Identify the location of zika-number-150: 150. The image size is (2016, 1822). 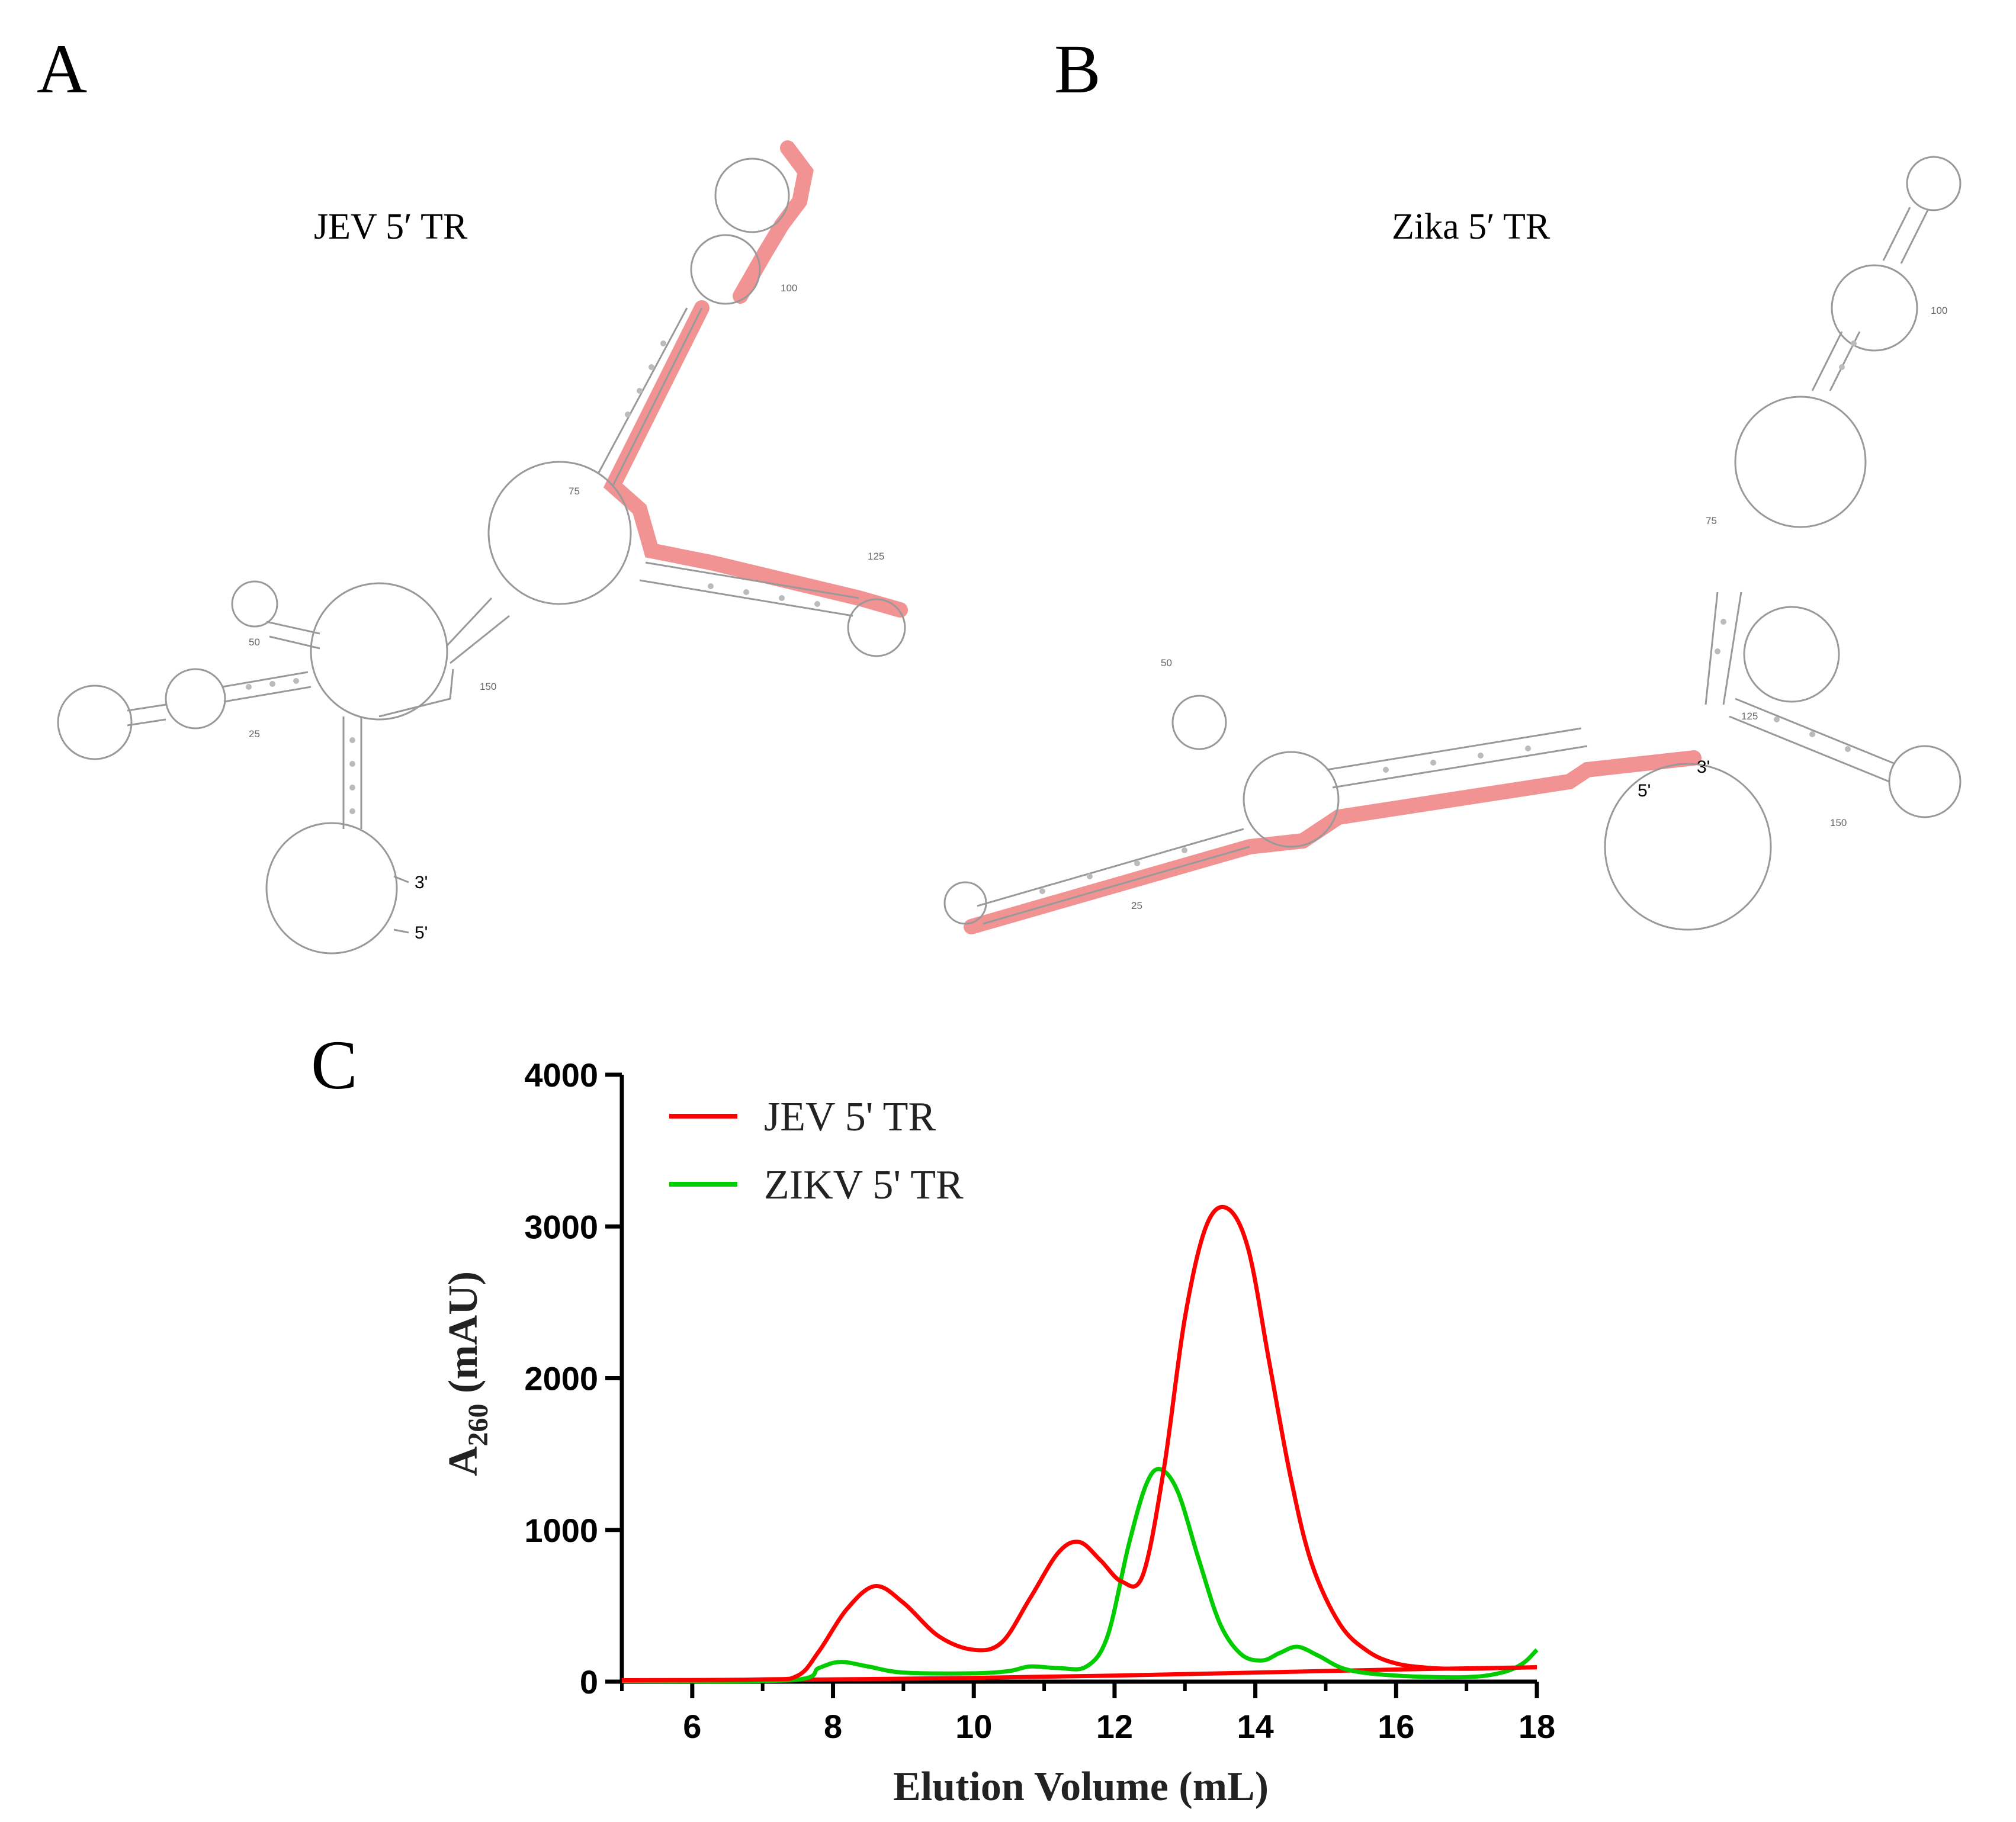
(1838, 822).